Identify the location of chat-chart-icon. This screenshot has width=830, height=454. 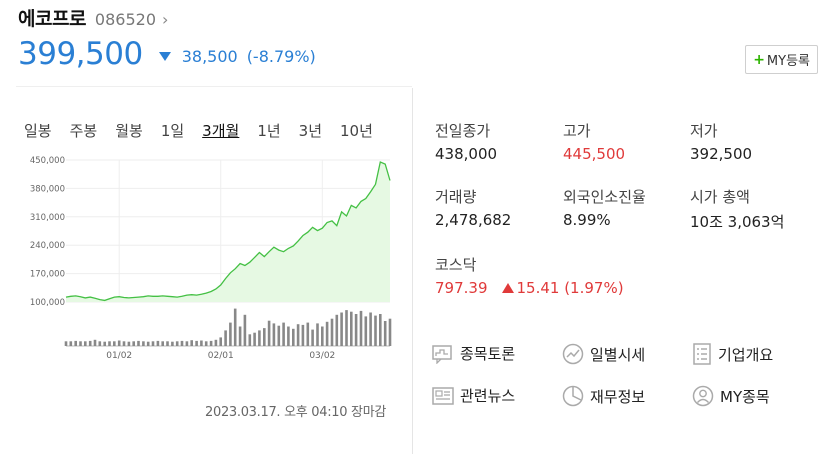
(442, 354).